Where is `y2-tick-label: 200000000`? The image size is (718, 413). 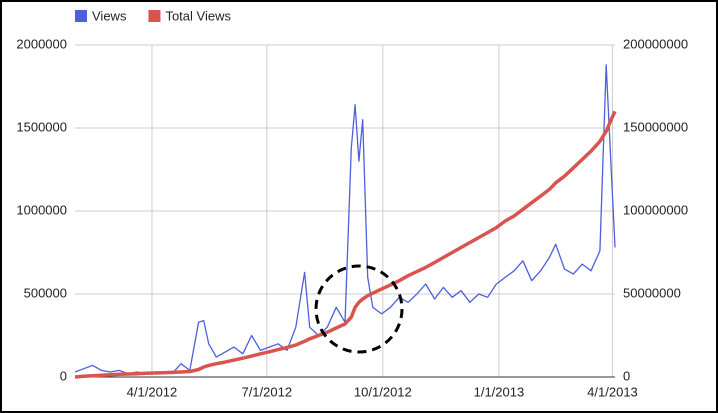 y2-tick-label: 200000000 is located at coordinates (655, 43).